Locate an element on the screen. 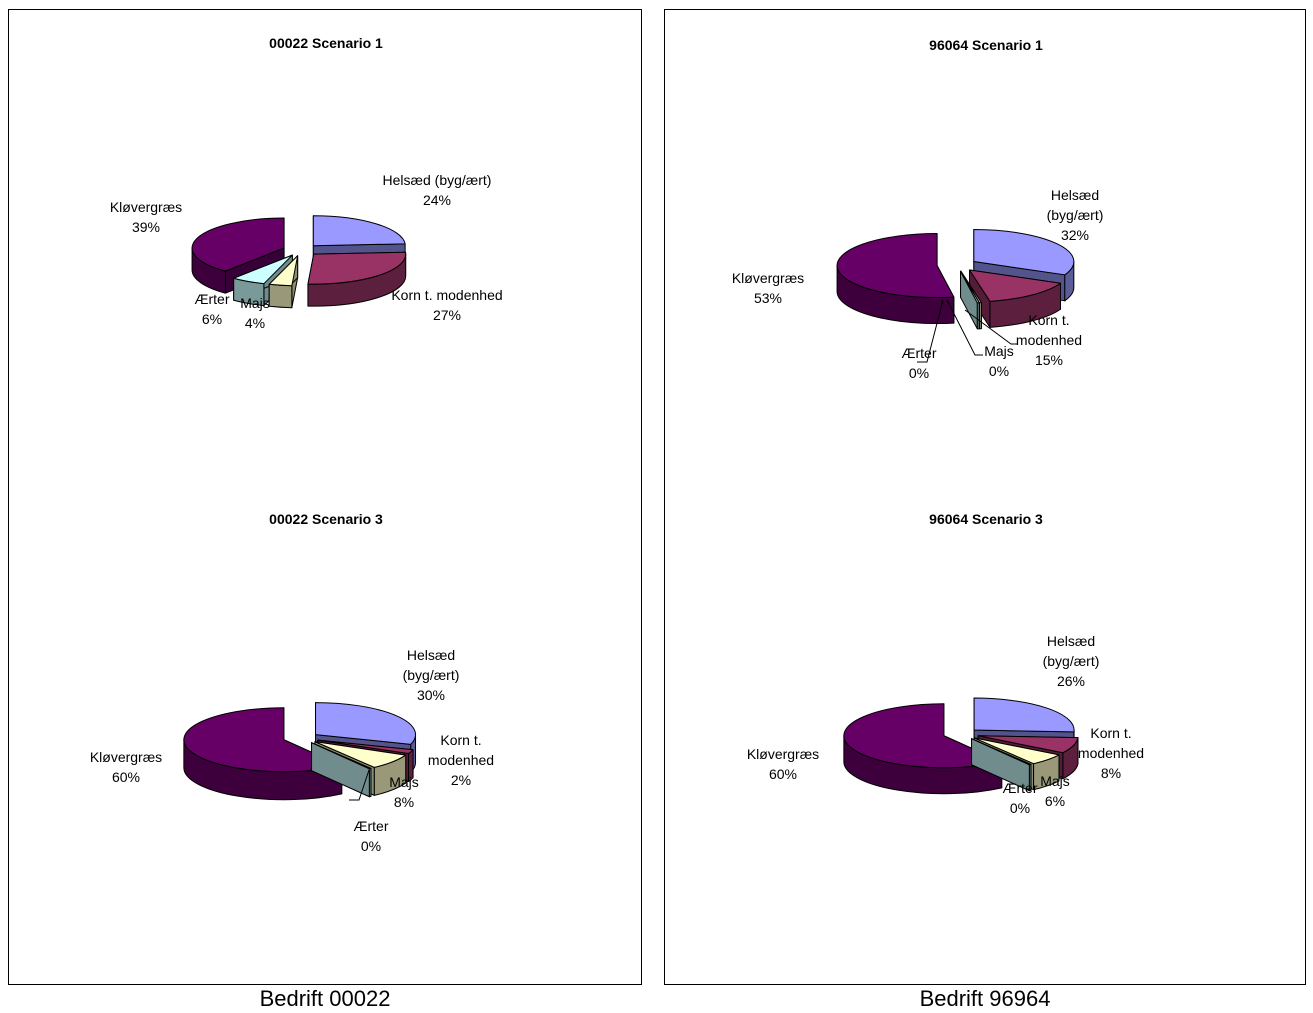 The height and width of the screenshot is (1013, 1313). caption-bedrift-96964: Bedrift 96964 is located at coordinates (985, 998).